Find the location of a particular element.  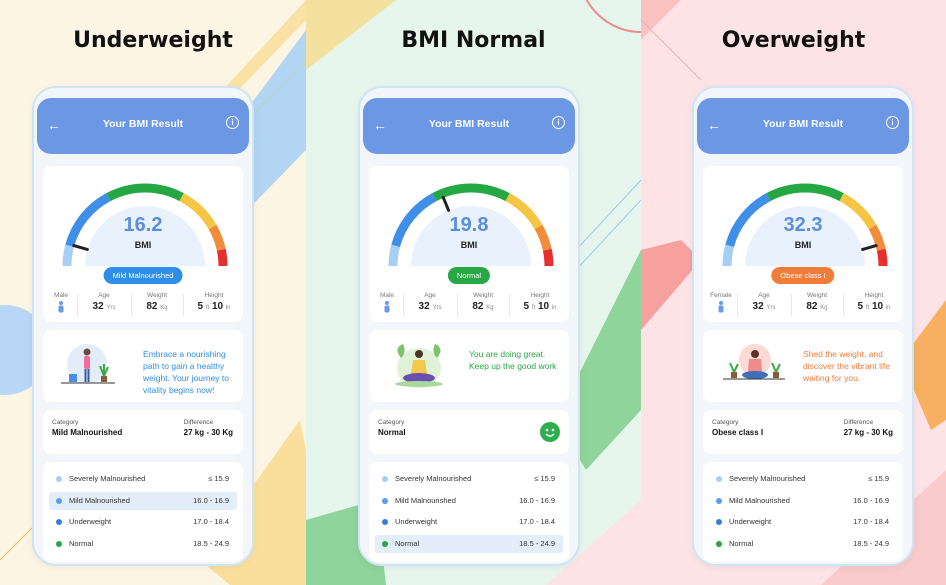

category-card: Category Normal is located at coordinates (469, 432).